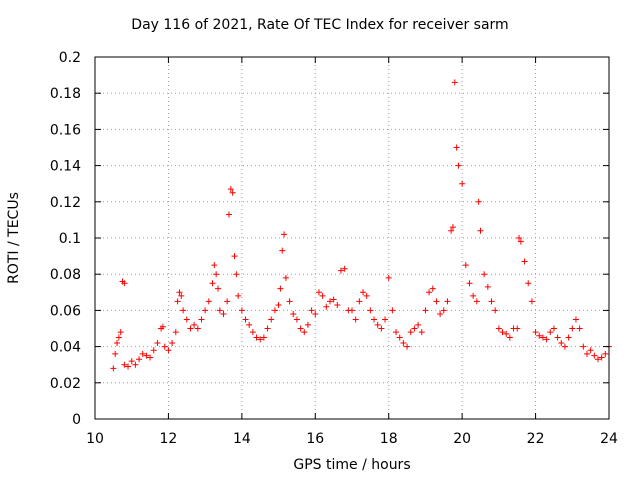  I want to click on y-axis-label: ROTI / TECUs, so click(14, 238).